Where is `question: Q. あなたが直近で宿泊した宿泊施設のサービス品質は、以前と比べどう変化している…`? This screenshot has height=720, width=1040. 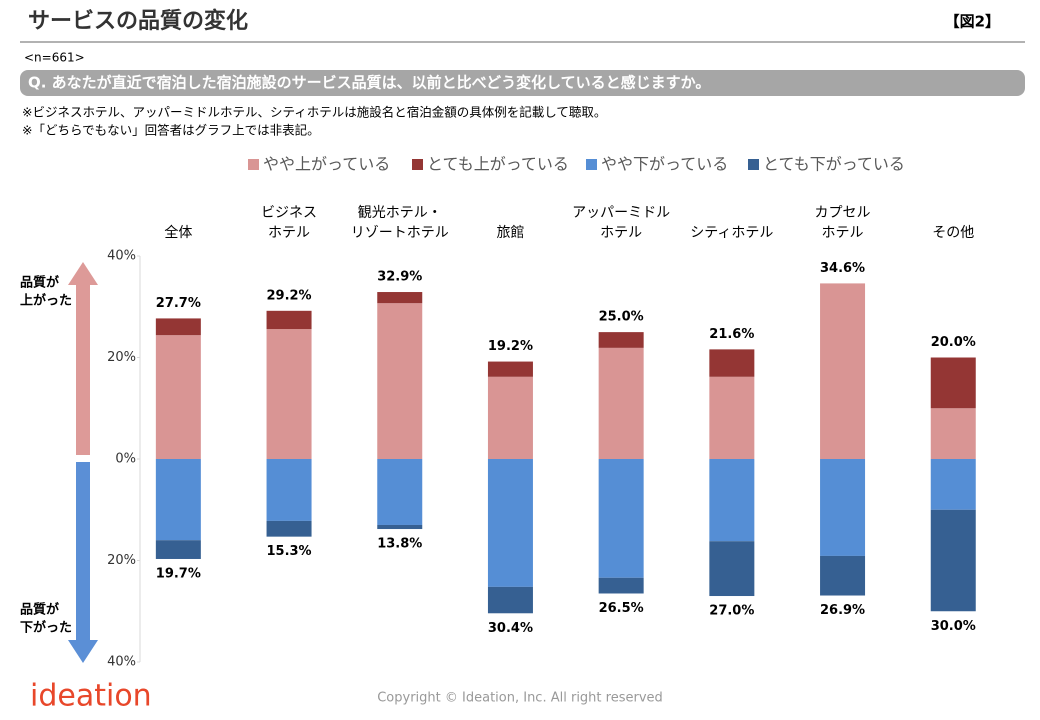 question: Q. あなたが直近で宿泊した宿泊施設のサービス品質は、以前と比べどう変化している… is located at coordinates (369, 83).